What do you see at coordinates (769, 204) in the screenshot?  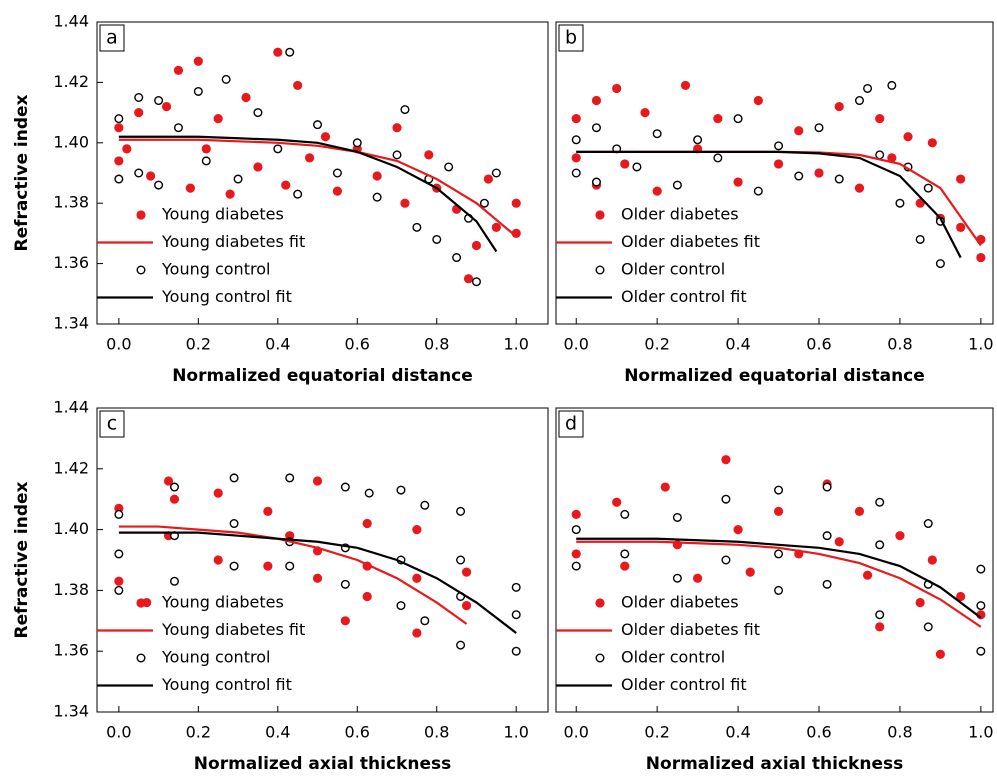 I see `fit-line` at bounding box center [769, 204].